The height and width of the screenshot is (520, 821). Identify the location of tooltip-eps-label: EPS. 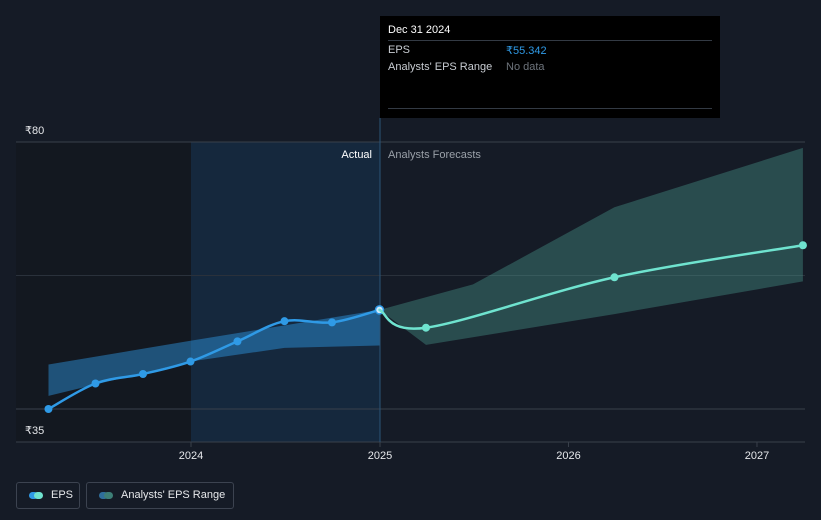
(399, 50).